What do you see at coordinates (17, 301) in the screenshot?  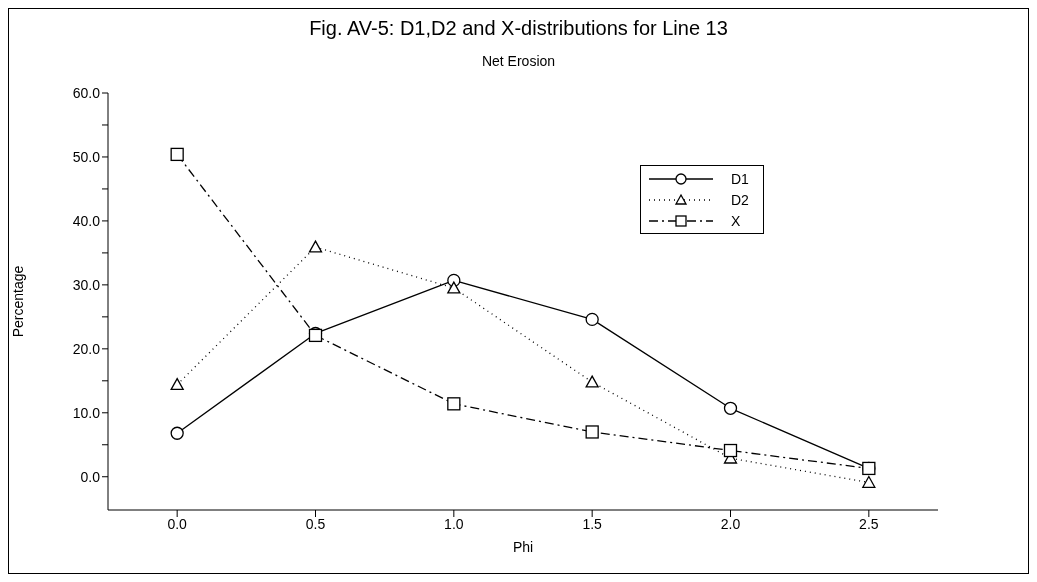 I see `y-axis-title: Percentage` at bounding box center [17, 301].